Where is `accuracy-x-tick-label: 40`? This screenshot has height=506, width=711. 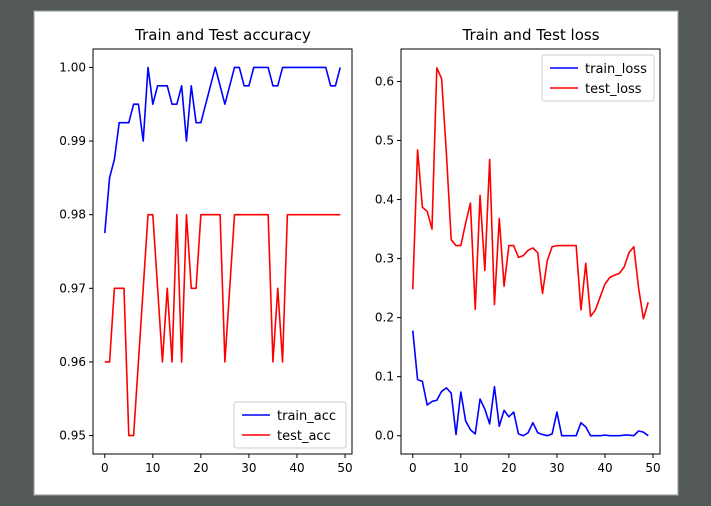 accuracy-x-tick-label: 40 is located at coordinates (296, 468).